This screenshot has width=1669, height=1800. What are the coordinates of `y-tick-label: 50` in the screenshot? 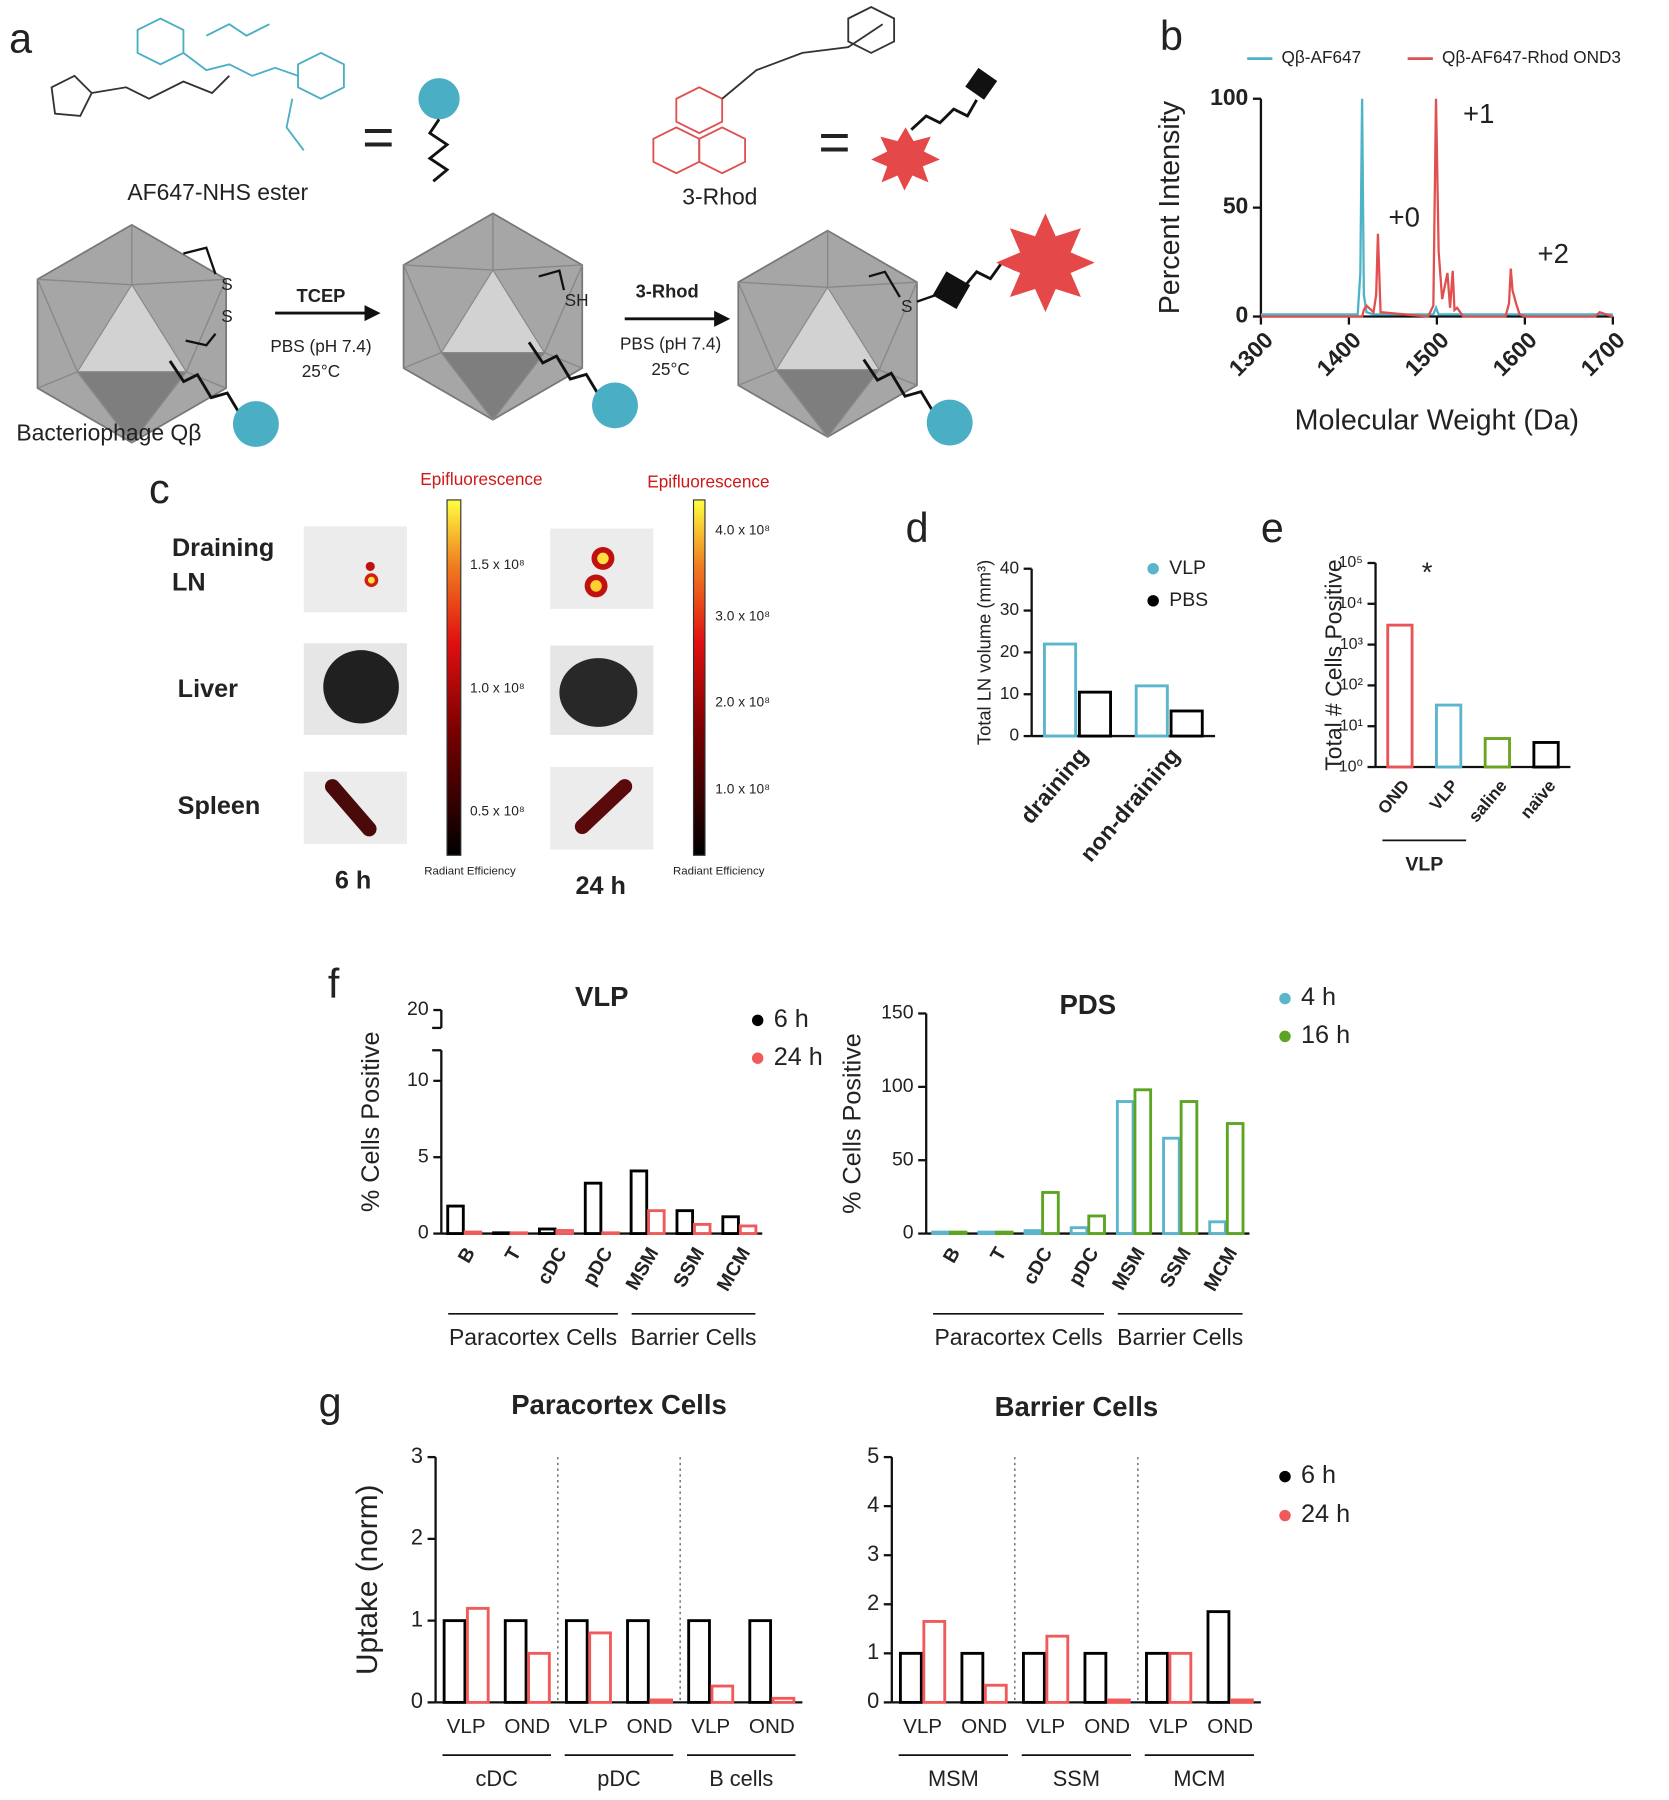 It's located at (1235, 206).